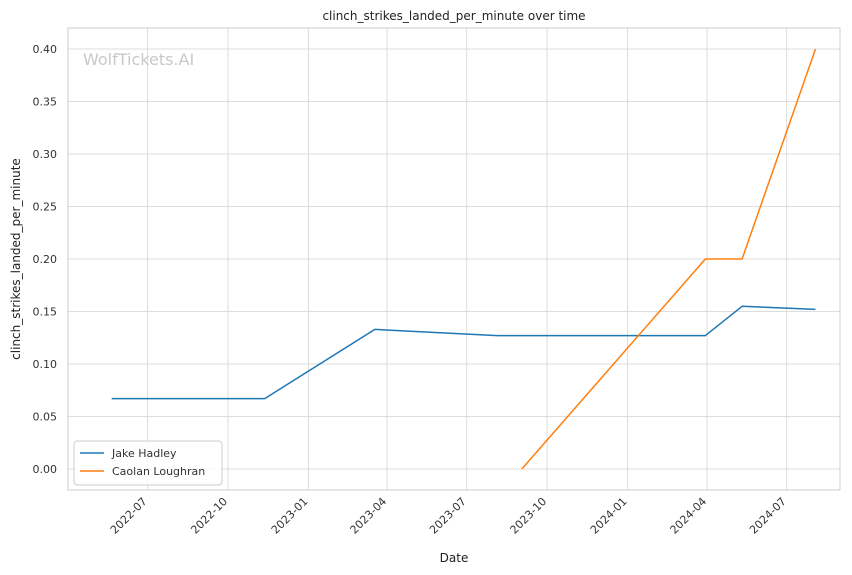  I want to click on y-axis-ticks: 0.00 0.05 0.10 0.15 0.20 0.25 0.30 0.35 0.40, so click(45, 259).